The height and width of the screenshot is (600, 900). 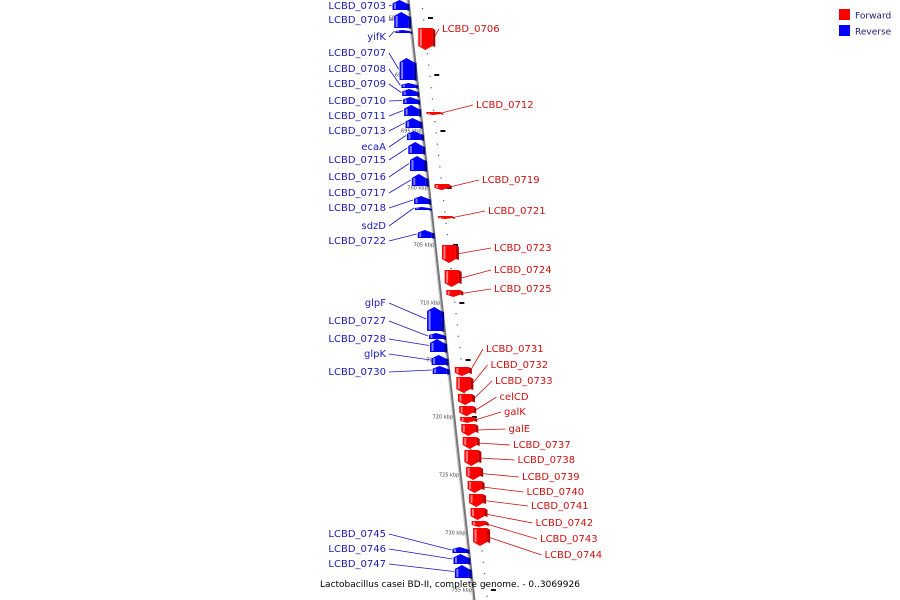 What do you see at coordinates (505, 105) in the screenshot?
I see `gene-label: LCBD_0712` at bounding box center [505, 105].